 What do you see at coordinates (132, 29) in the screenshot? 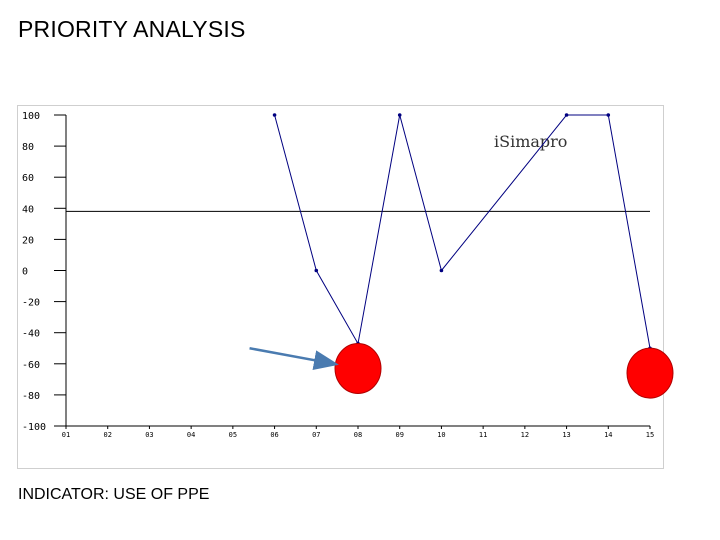
I see `slide-title: PRIORITY ANALYSIS` at bounding box center [132, 29].